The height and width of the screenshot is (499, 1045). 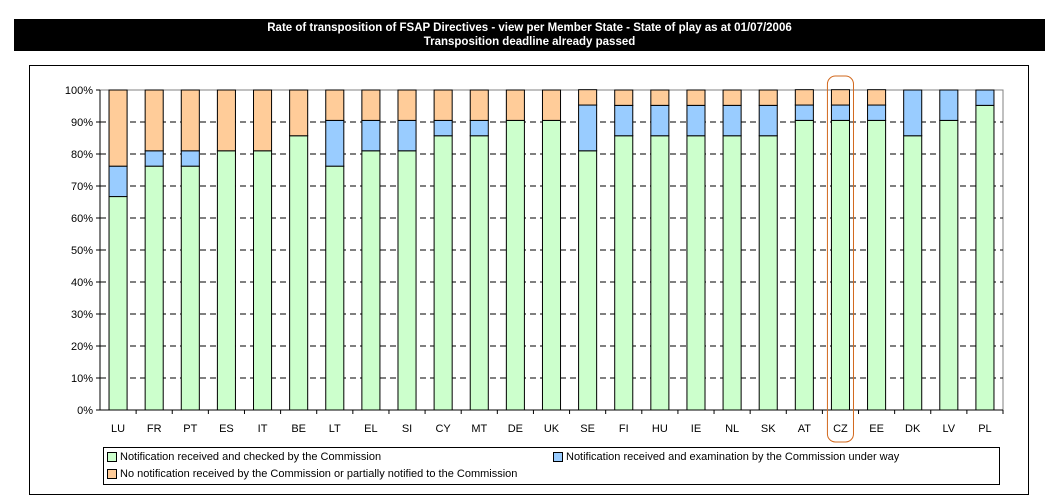 I want to click on y-tick-label: 0%, so click(x=85, y=411).